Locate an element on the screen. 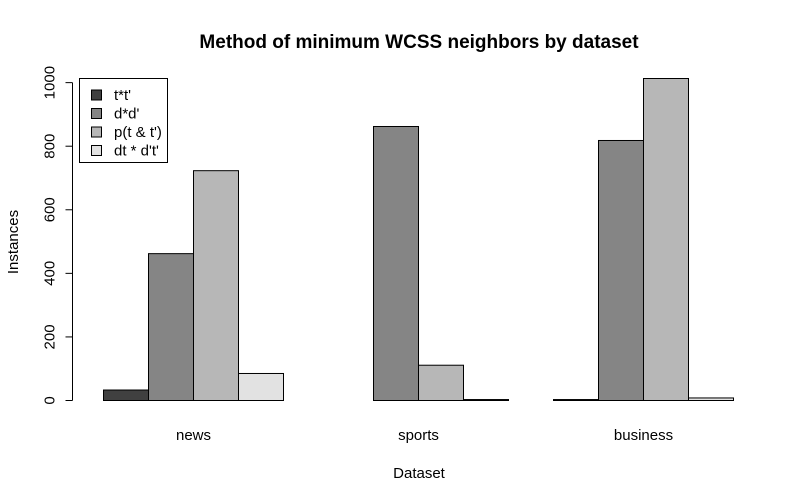  category-labels: news sports business is located at coordinates (424, 435).